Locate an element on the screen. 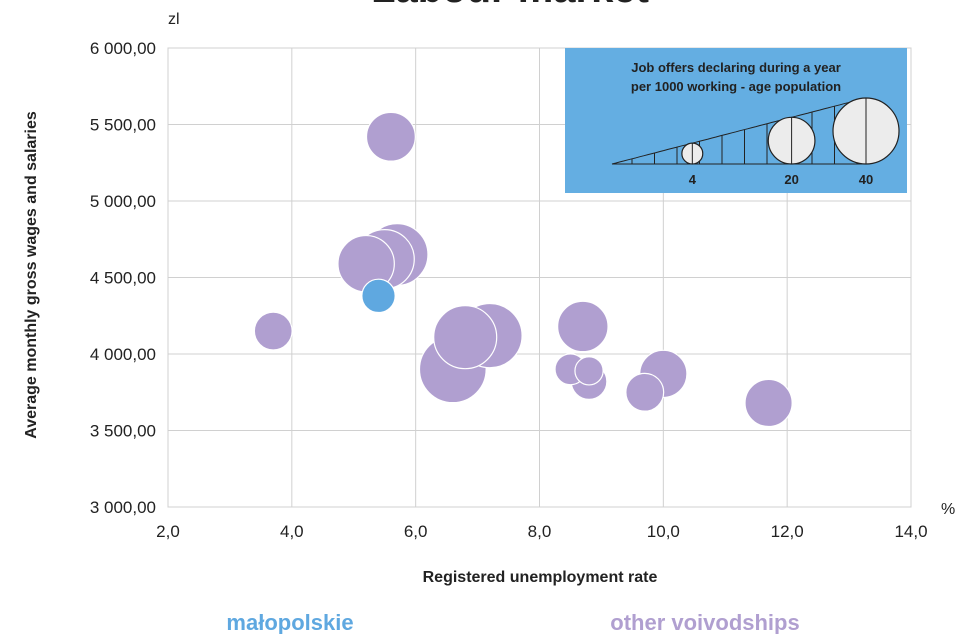 Image resolution: width=956 pixels, height=639 pixels. y-unit-label: zl is located at coordinates (174, 19).